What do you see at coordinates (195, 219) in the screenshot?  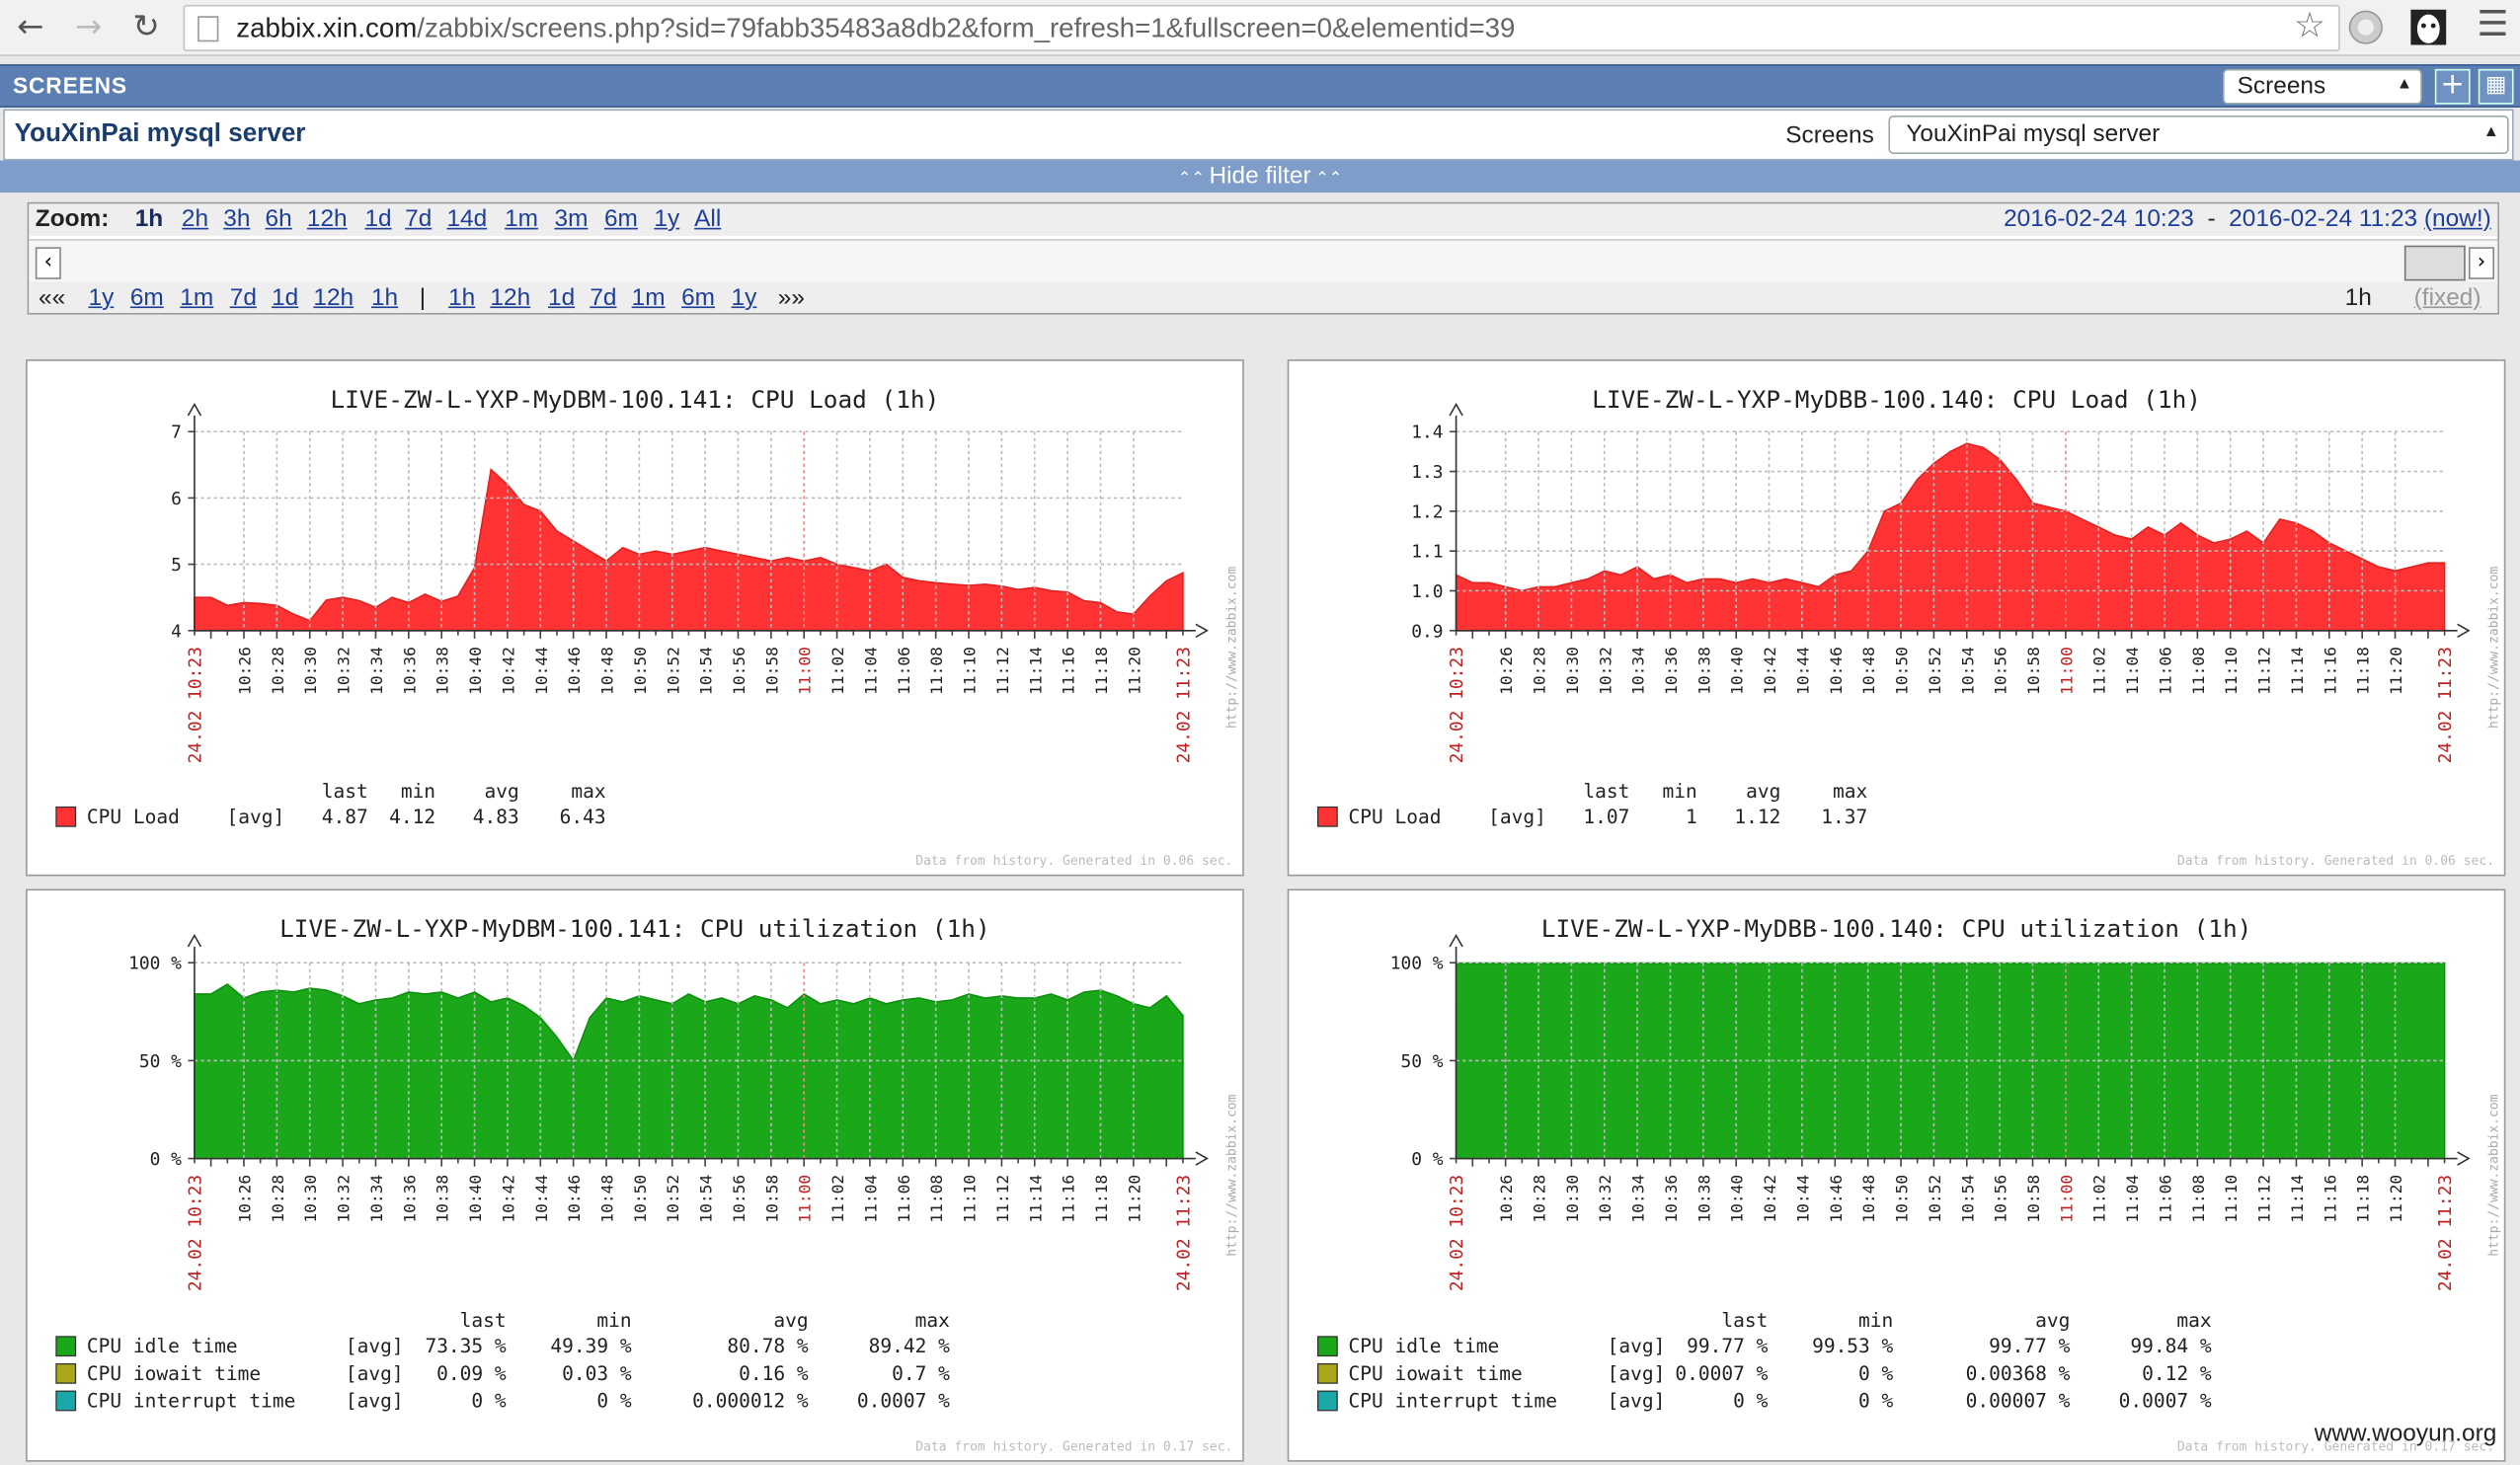 I see `zoom-link: 2h` at bounding box center [195, 219].